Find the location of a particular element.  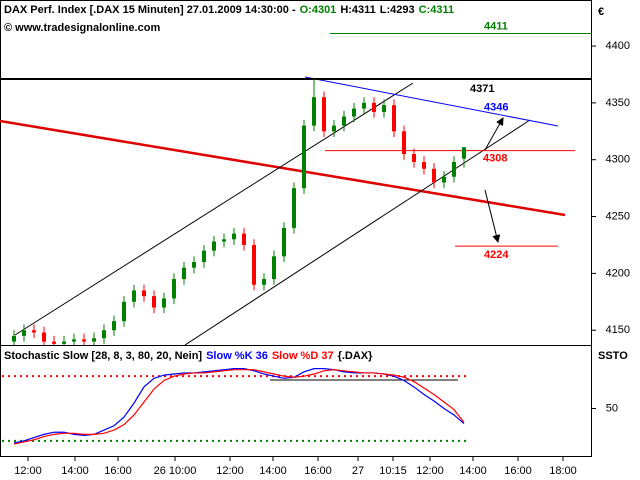

legend: Slow %K 36 Slow %D 37 is located at coordinates (270, 356).